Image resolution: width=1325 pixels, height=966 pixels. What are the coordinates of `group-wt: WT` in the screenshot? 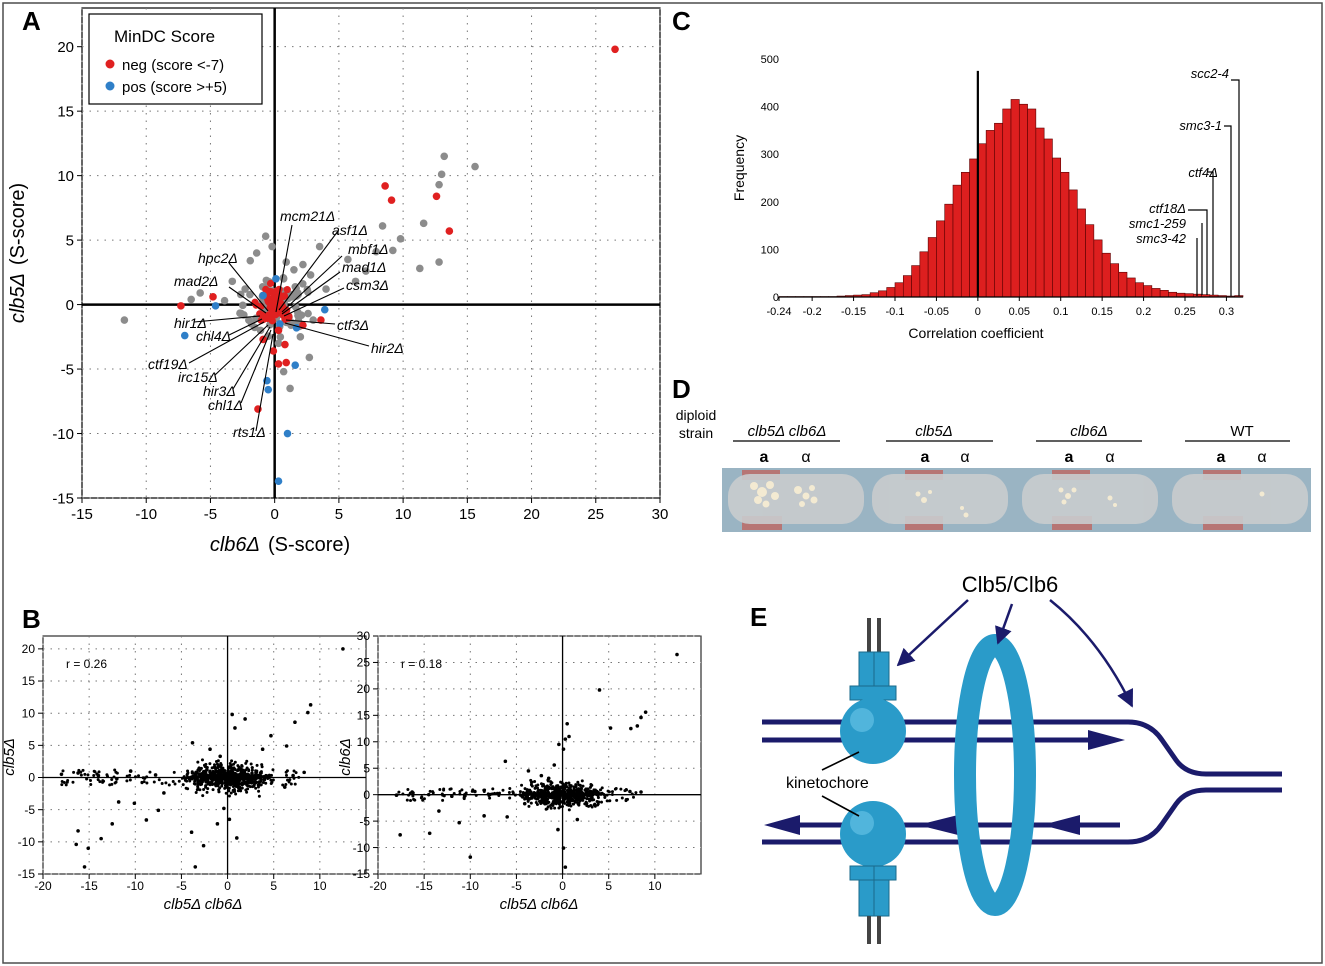 It's located at (1241, 431).